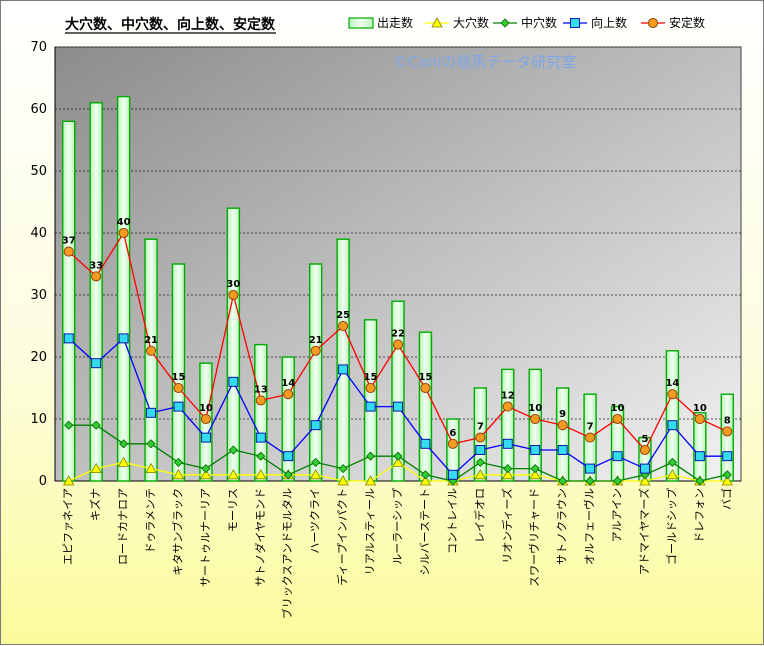  I want to click on data-label-安定数: 13, so click(261, 389).